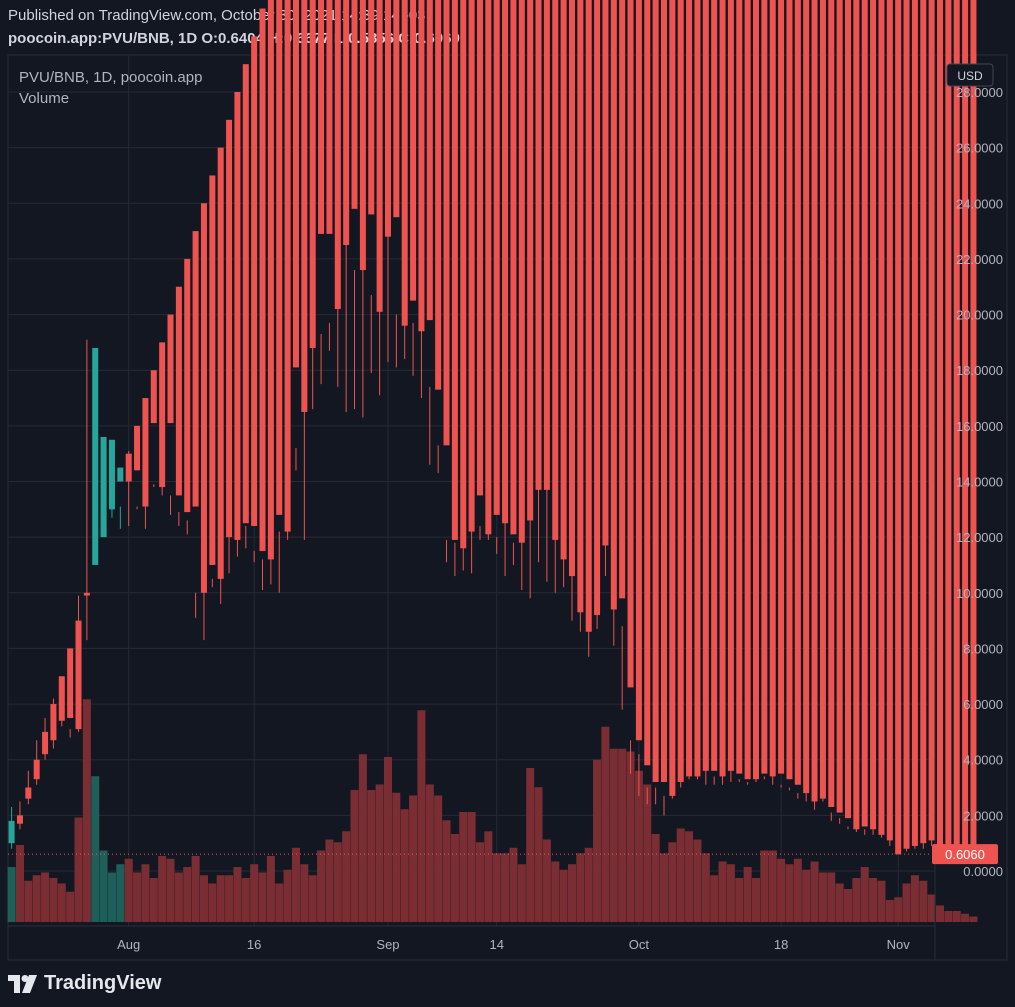  What do you see at coordinates (496, 944) in the screenshot?
I see `x-tick-label: 14` at bounding box center [496, 944].